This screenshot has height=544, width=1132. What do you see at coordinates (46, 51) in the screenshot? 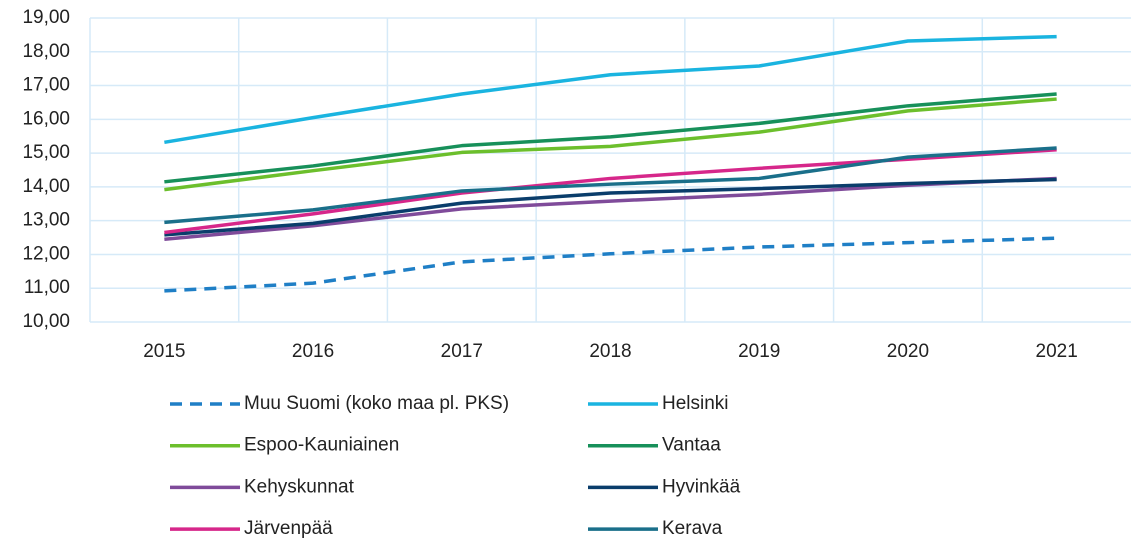
I see `y-tick-label: 18,00` at bounding box center [46, 51].